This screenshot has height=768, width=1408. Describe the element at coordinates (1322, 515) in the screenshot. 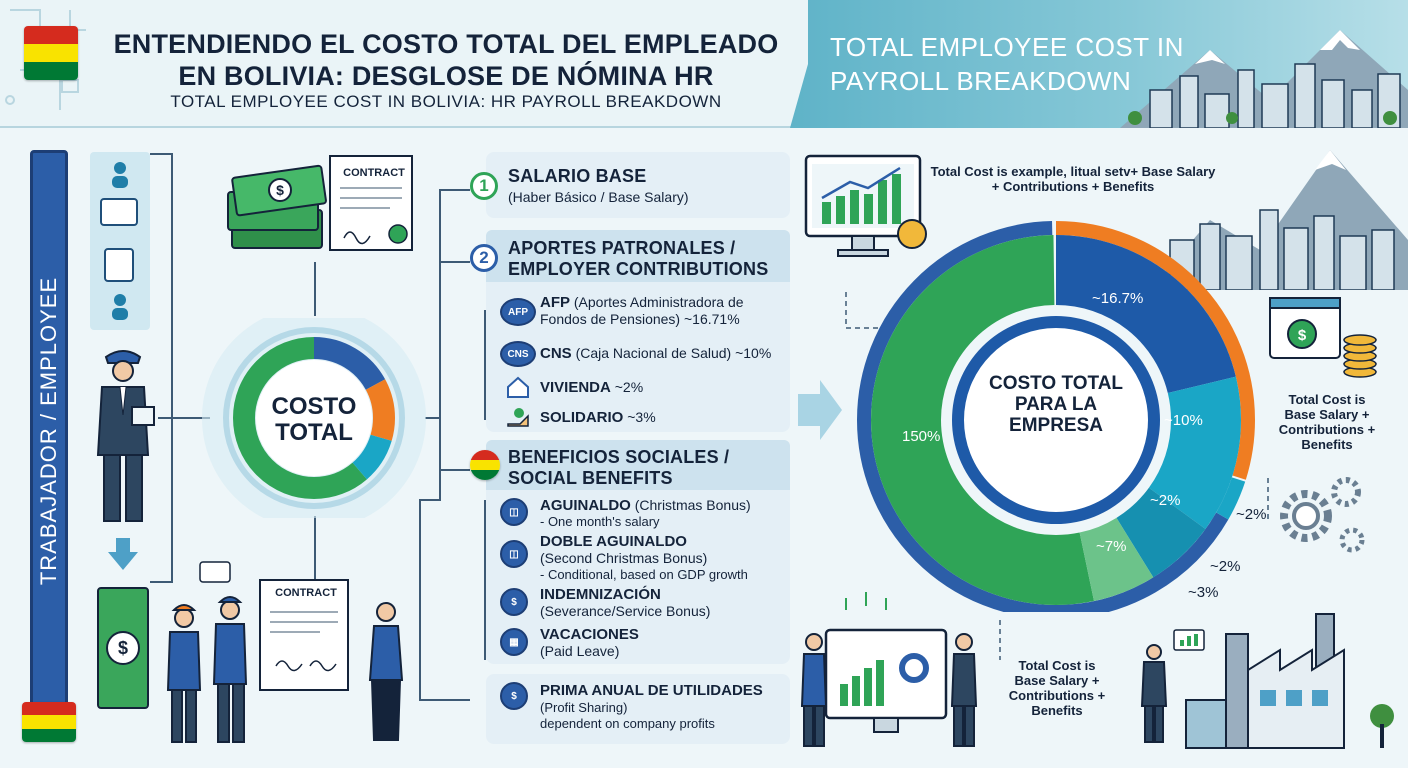

I see `gears-icon` at that location.